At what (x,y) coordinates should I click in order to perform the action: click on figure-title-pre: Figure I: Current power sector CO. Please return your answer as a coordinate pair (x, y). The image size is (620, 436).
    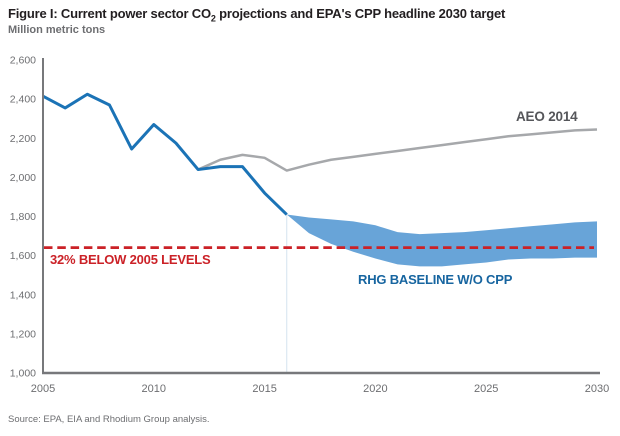
    Looking at the image, I should click on (109, 13).